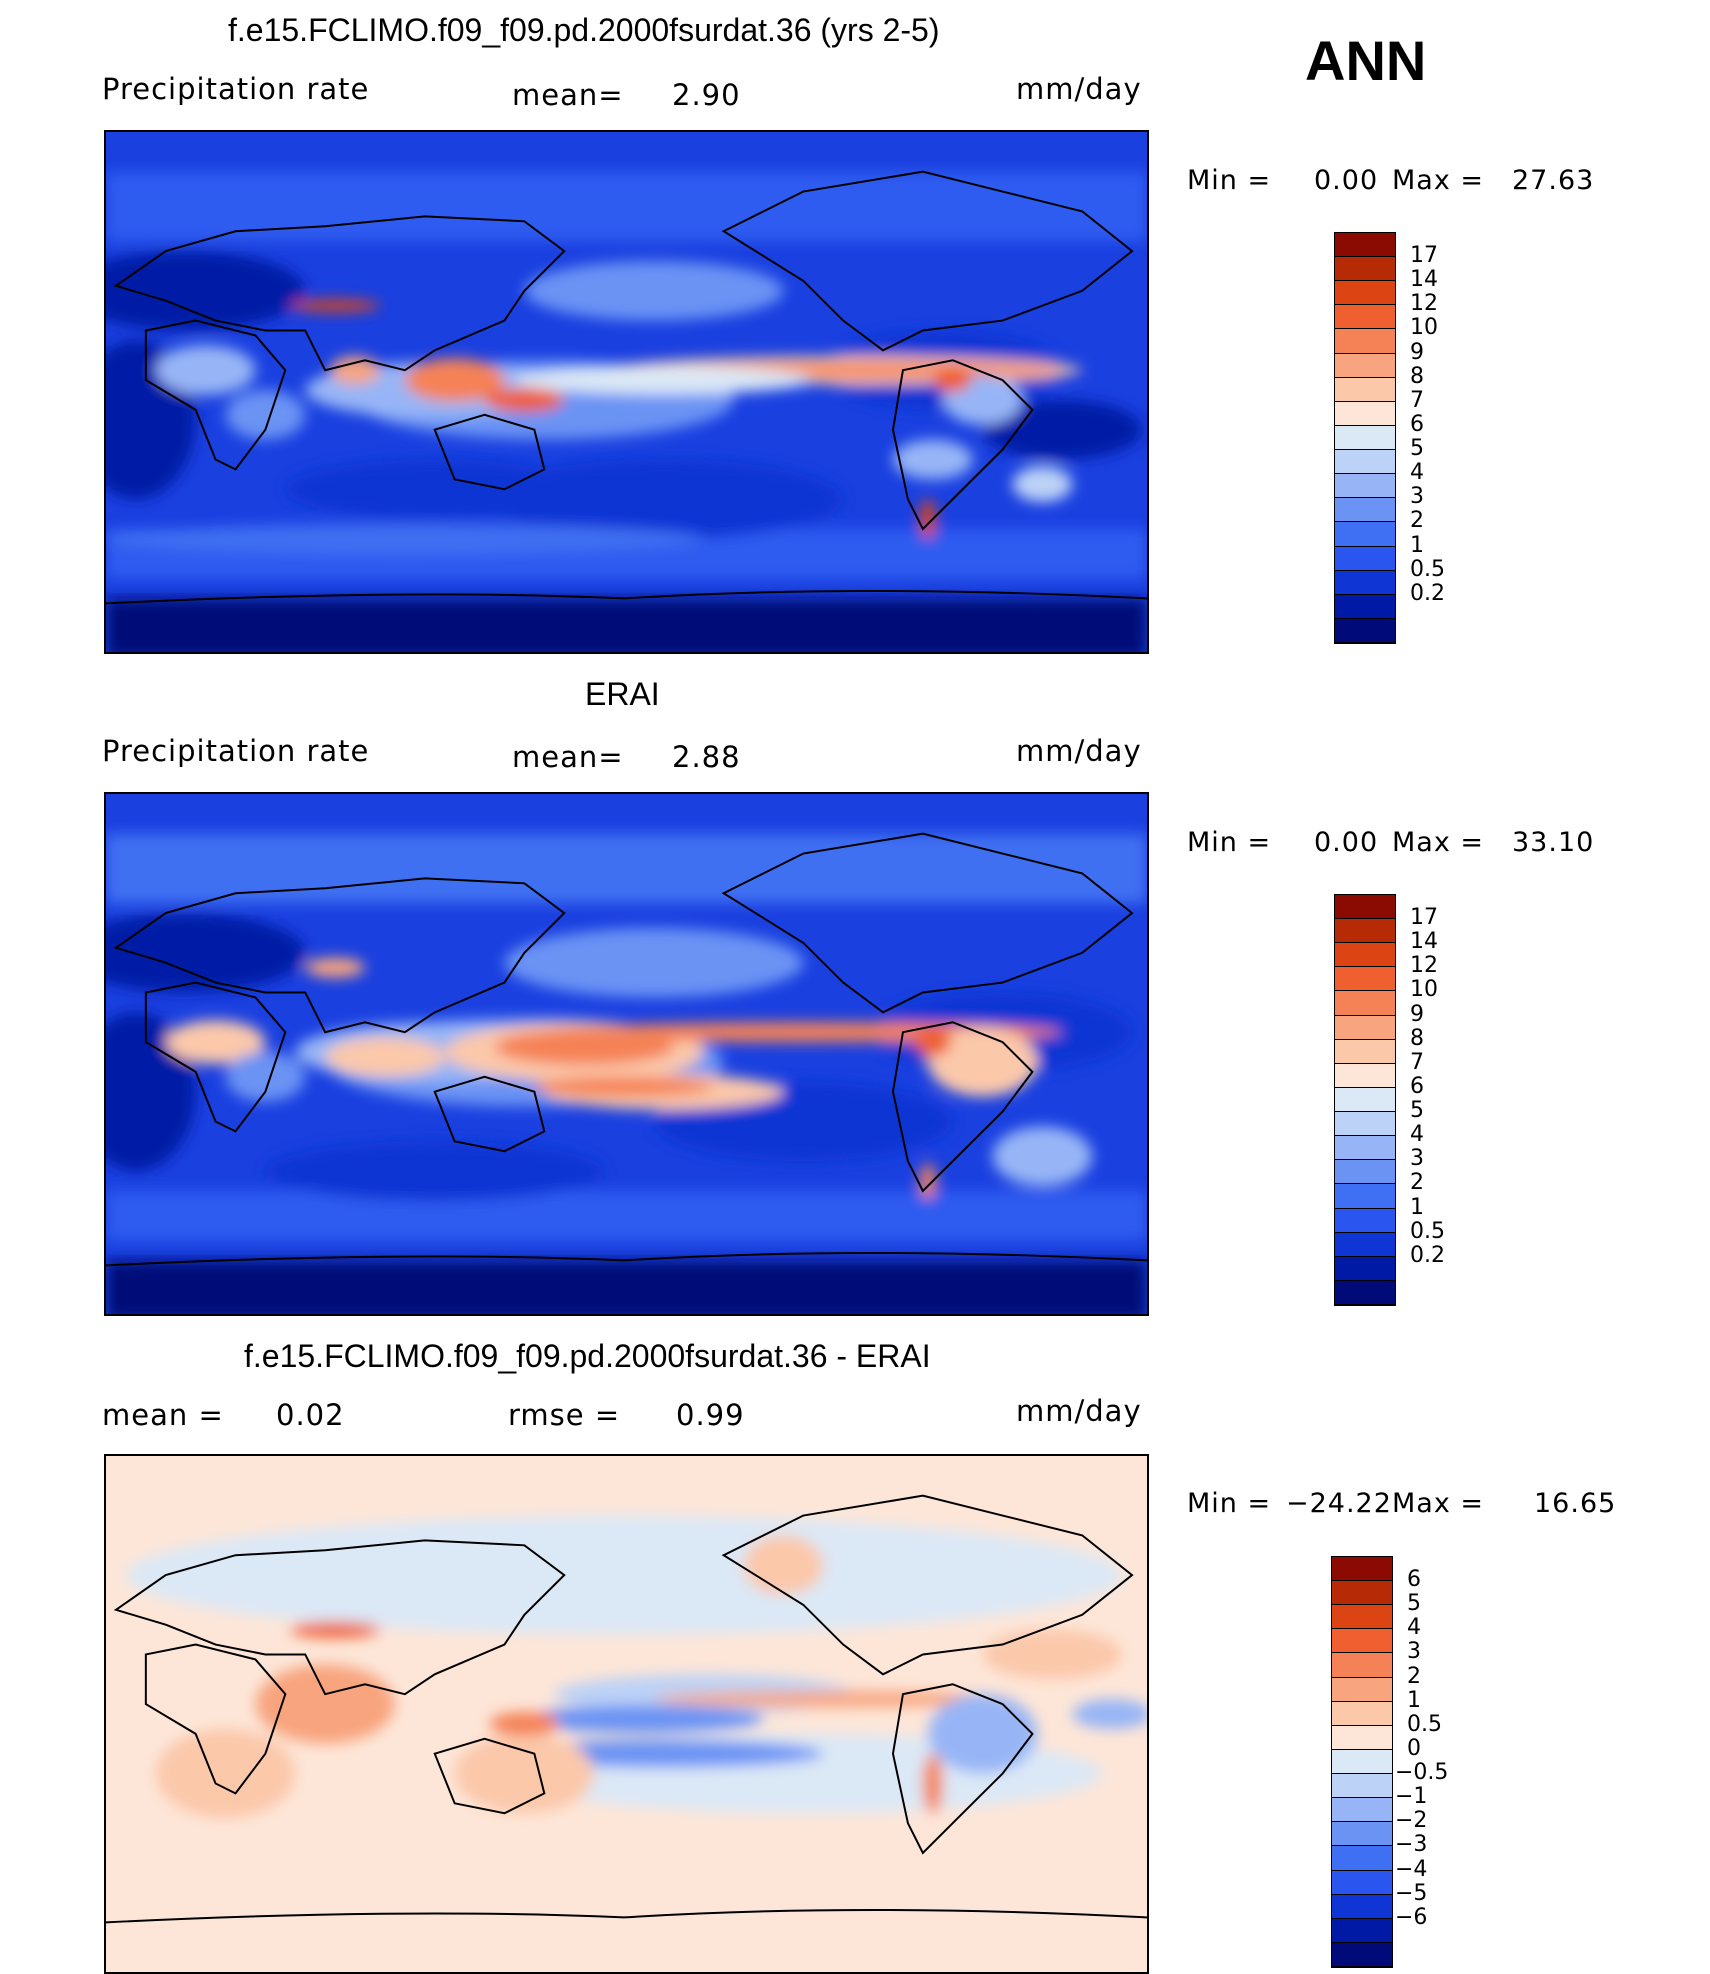  I want to click on colorbar-tick-label: 12, so click(1424, 966).